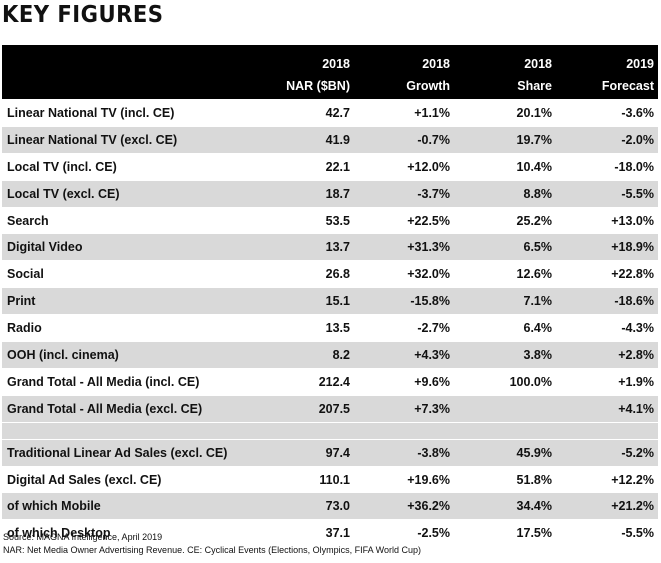  I want to click on growth-cell: +22.5%, so click(404, 220).